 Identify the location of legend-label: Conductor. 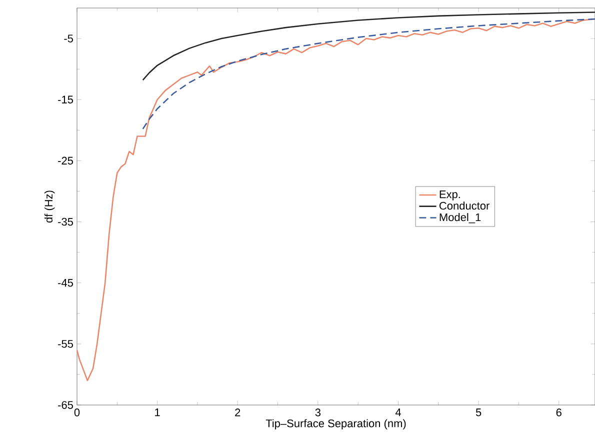
(465, 206).